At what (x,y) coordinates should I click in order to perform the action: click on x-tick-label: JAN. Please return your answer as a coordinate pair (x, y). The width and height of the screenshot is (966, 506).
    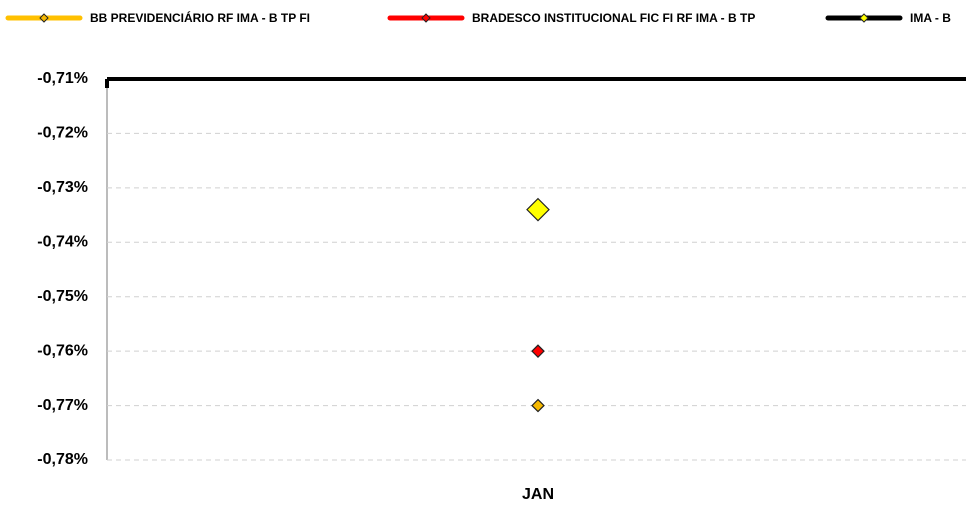
    Looking at the image, I should click on (538, 494).